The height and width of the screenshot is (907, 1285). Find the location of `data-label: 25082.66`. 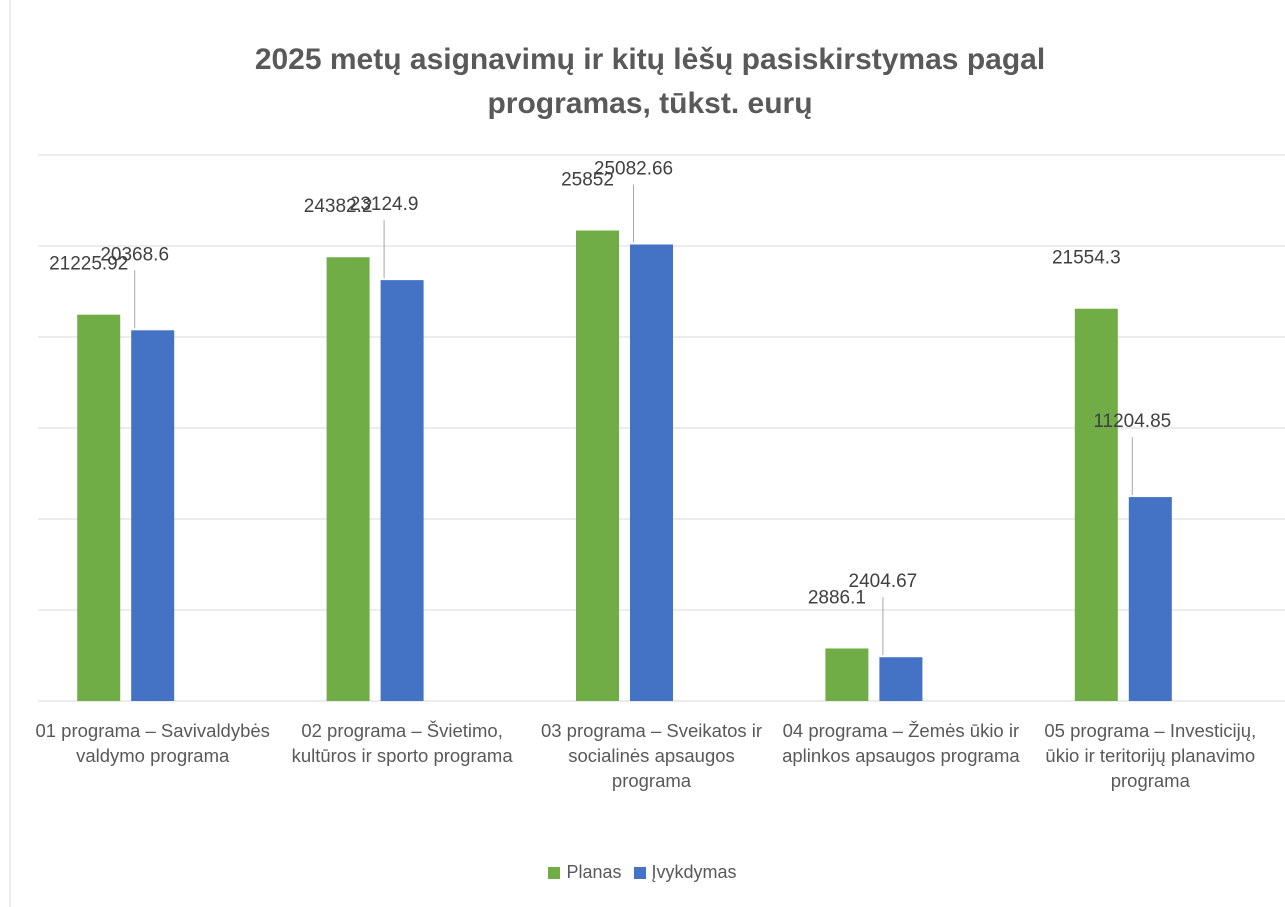

data-label: 25082.66 is located at coordinates (633, 168).